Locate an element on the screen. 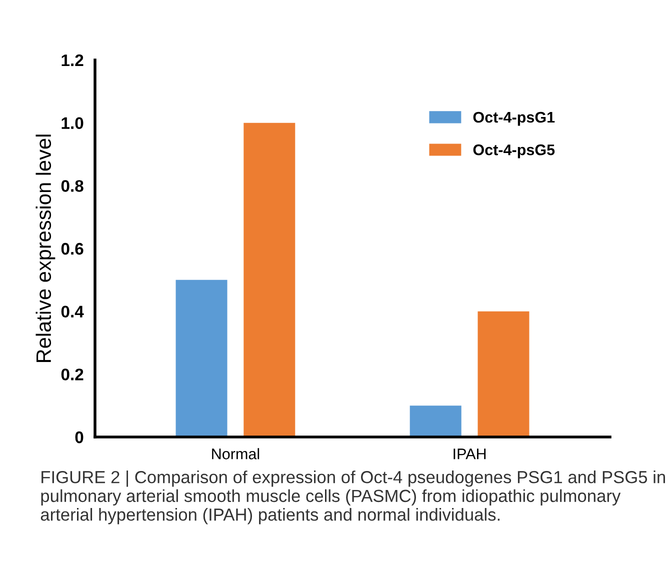 The image size is (669, 575). legend-label: Oct-4-psG1 is located at coordinates (514, 119).